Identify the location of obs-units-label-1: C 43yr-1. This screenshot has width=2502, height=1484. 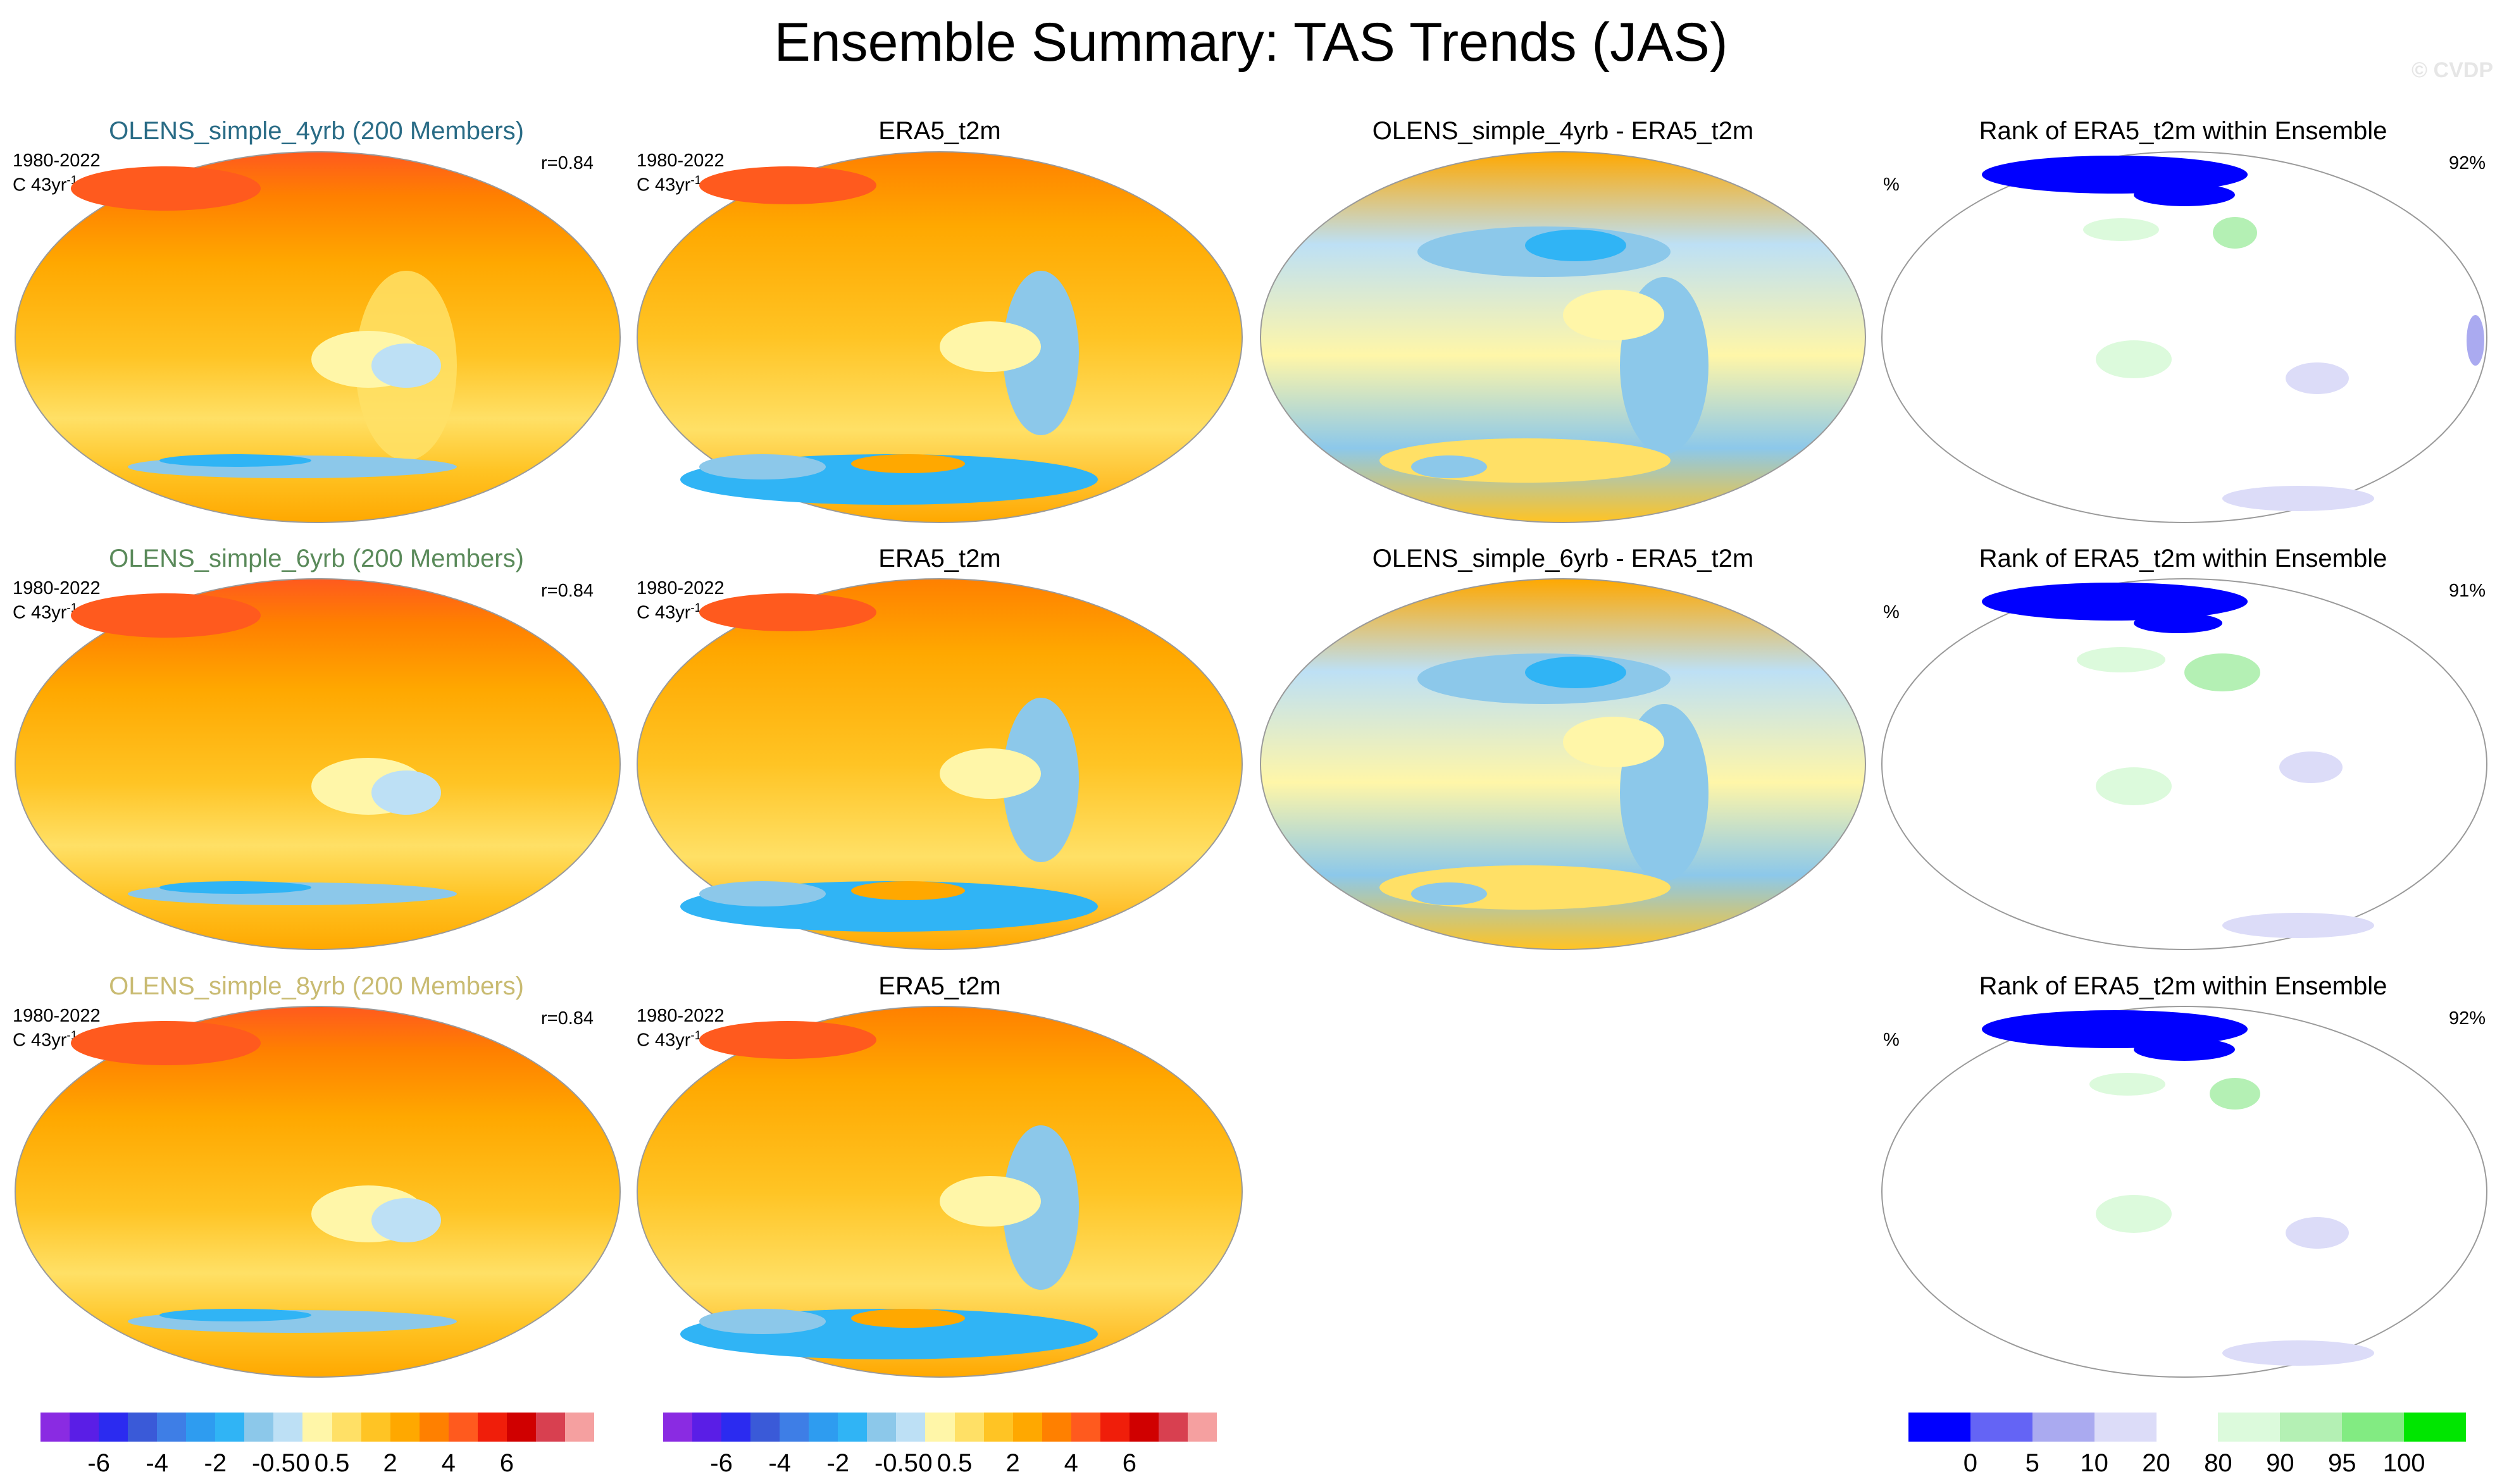
(669, 184).